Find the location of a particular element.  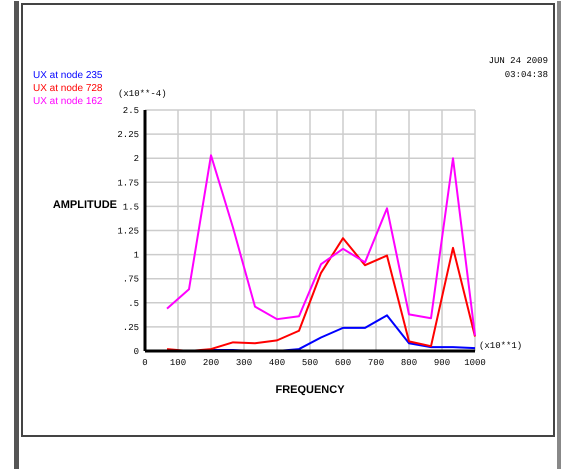

y-tick-label: 1.75 is located at coordinates (128, 183).